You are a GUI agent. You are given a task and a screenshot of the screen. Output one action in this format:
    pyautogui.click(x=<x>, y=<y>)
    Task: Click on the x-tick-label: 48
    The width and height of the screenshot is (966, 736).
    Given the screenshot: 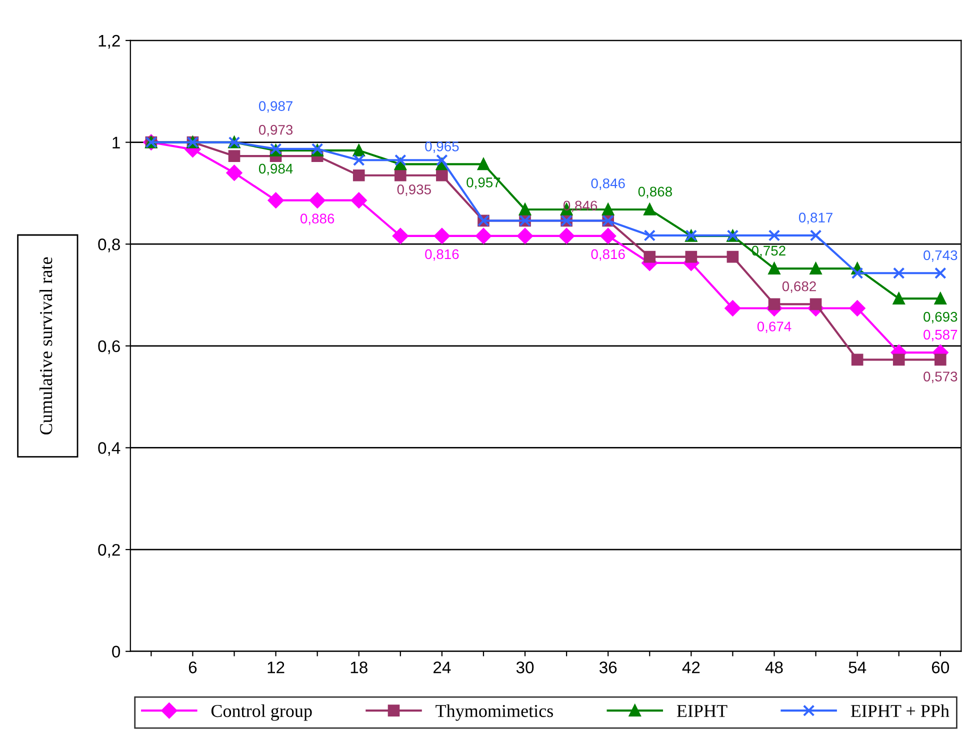 What is the action you would take?
    pyautogui.click(x=774, y=668)
    